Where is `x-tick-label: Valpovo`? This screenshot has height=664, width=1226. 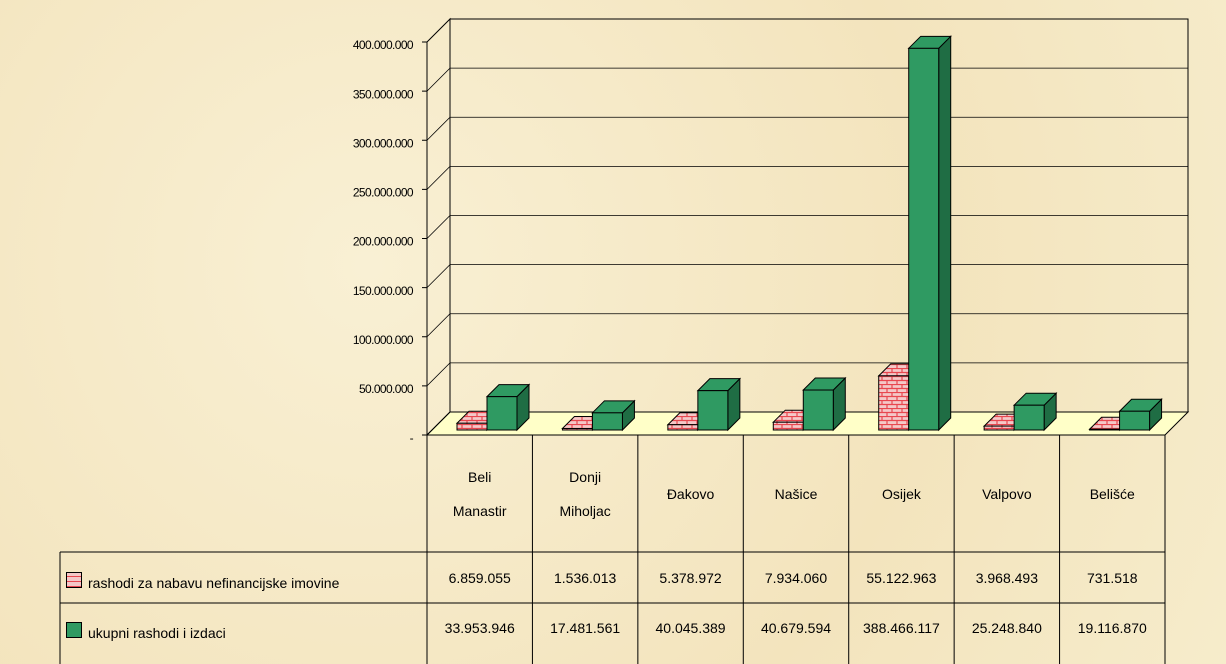 x-tick-label: Valpovo is located at coordinates (1007, 493).